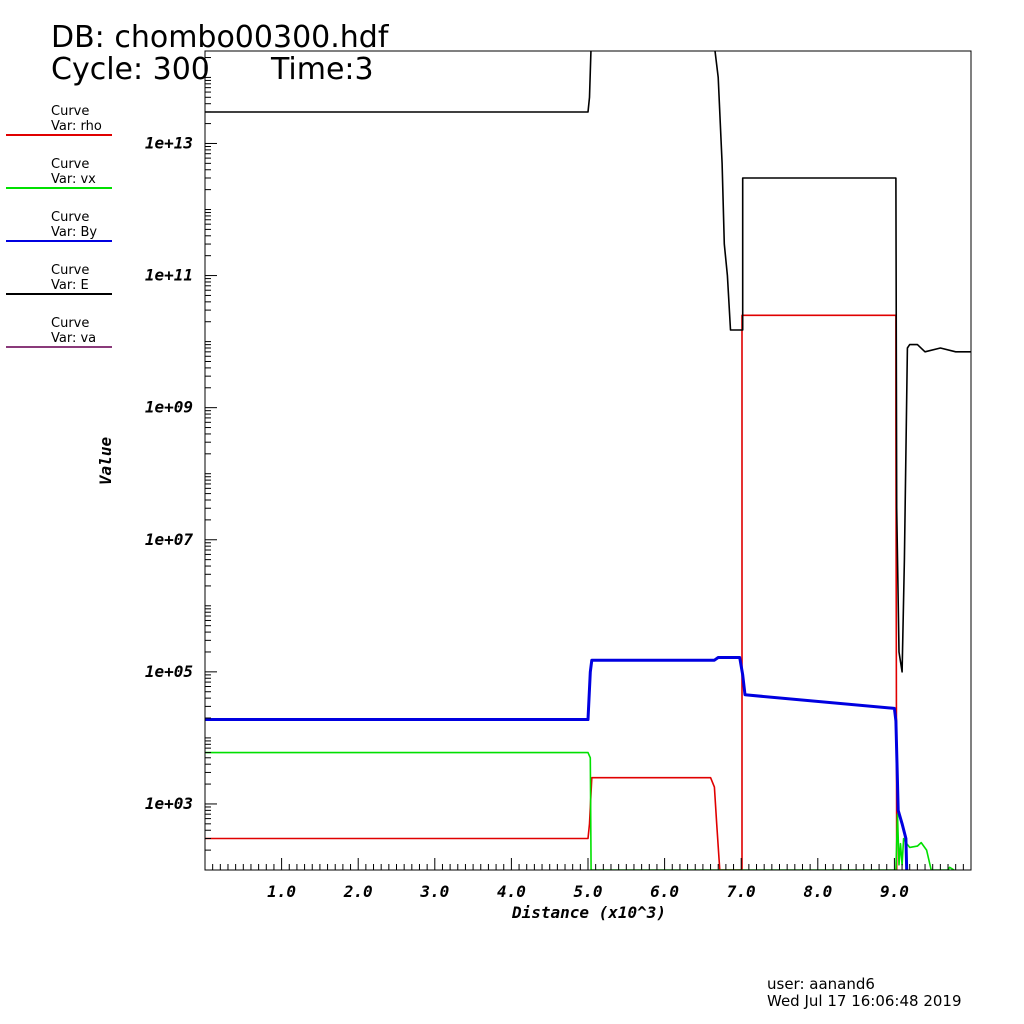 Image resolution: width=1024 pixels, height=1024 pixels. I want to click on series-line-by, so click(557, 763).